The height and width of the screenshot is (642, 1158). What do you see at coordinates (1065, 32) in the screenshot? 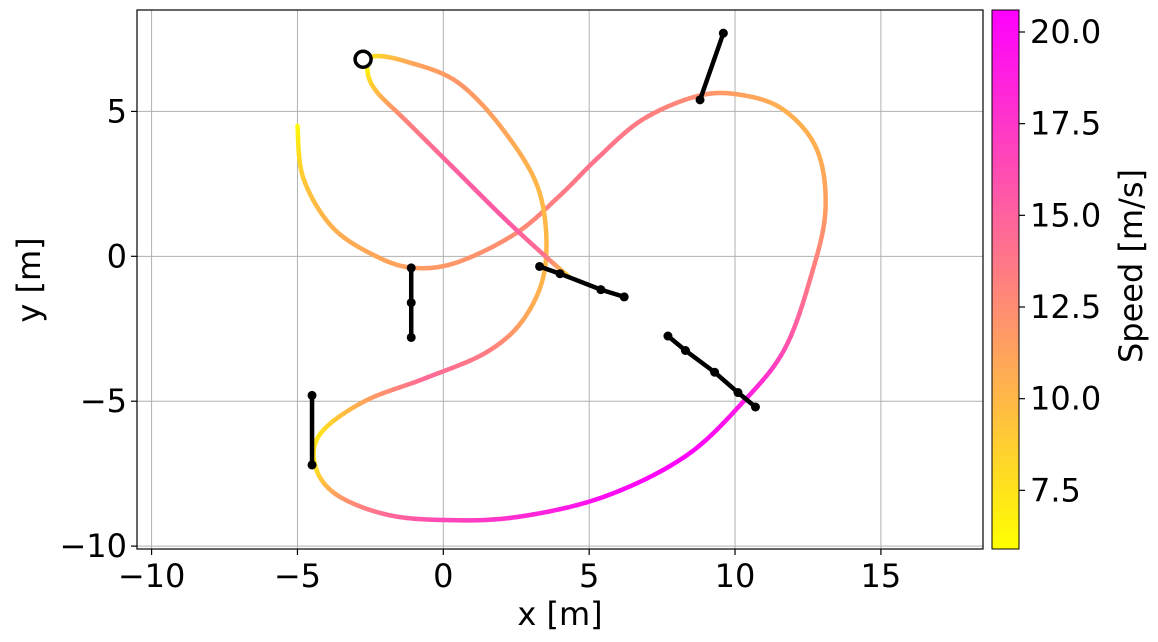
I see `colorbar-tick-label: 20.0` at bounding box center [1065, 32].